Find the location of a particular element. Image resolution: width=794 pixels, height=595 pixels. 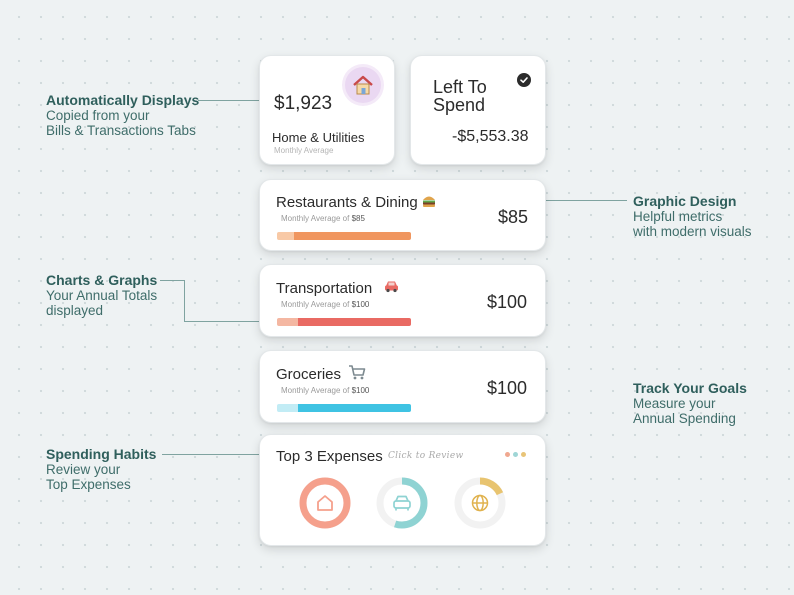

expense-ring-home is located at coordinates (325, 503).